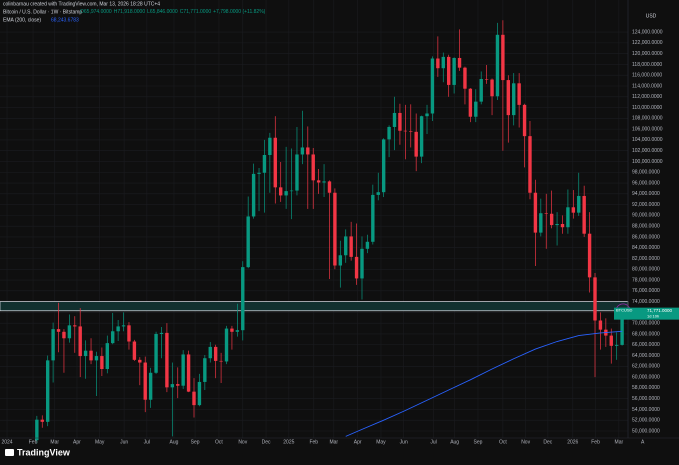 This screenshot has height=465, width=679. What do you see at coordinates (503, 442) in the screenshot?
I see `x-tick-label: Oct` at bounding box center [503, 442].